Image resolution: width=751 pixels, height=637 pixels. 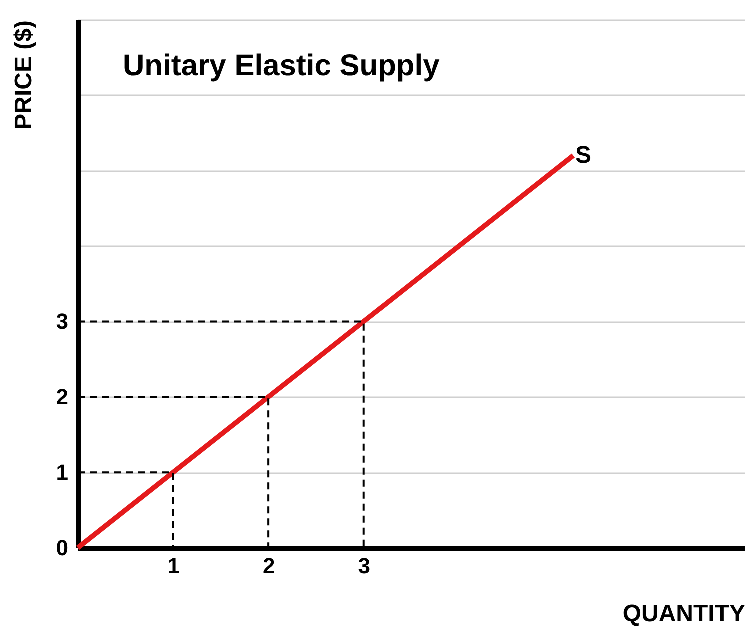 What do you see at coordinates (62, 548) in the screenshot?
I see `y-tick-label: 0` at bounding box center [62, 548].